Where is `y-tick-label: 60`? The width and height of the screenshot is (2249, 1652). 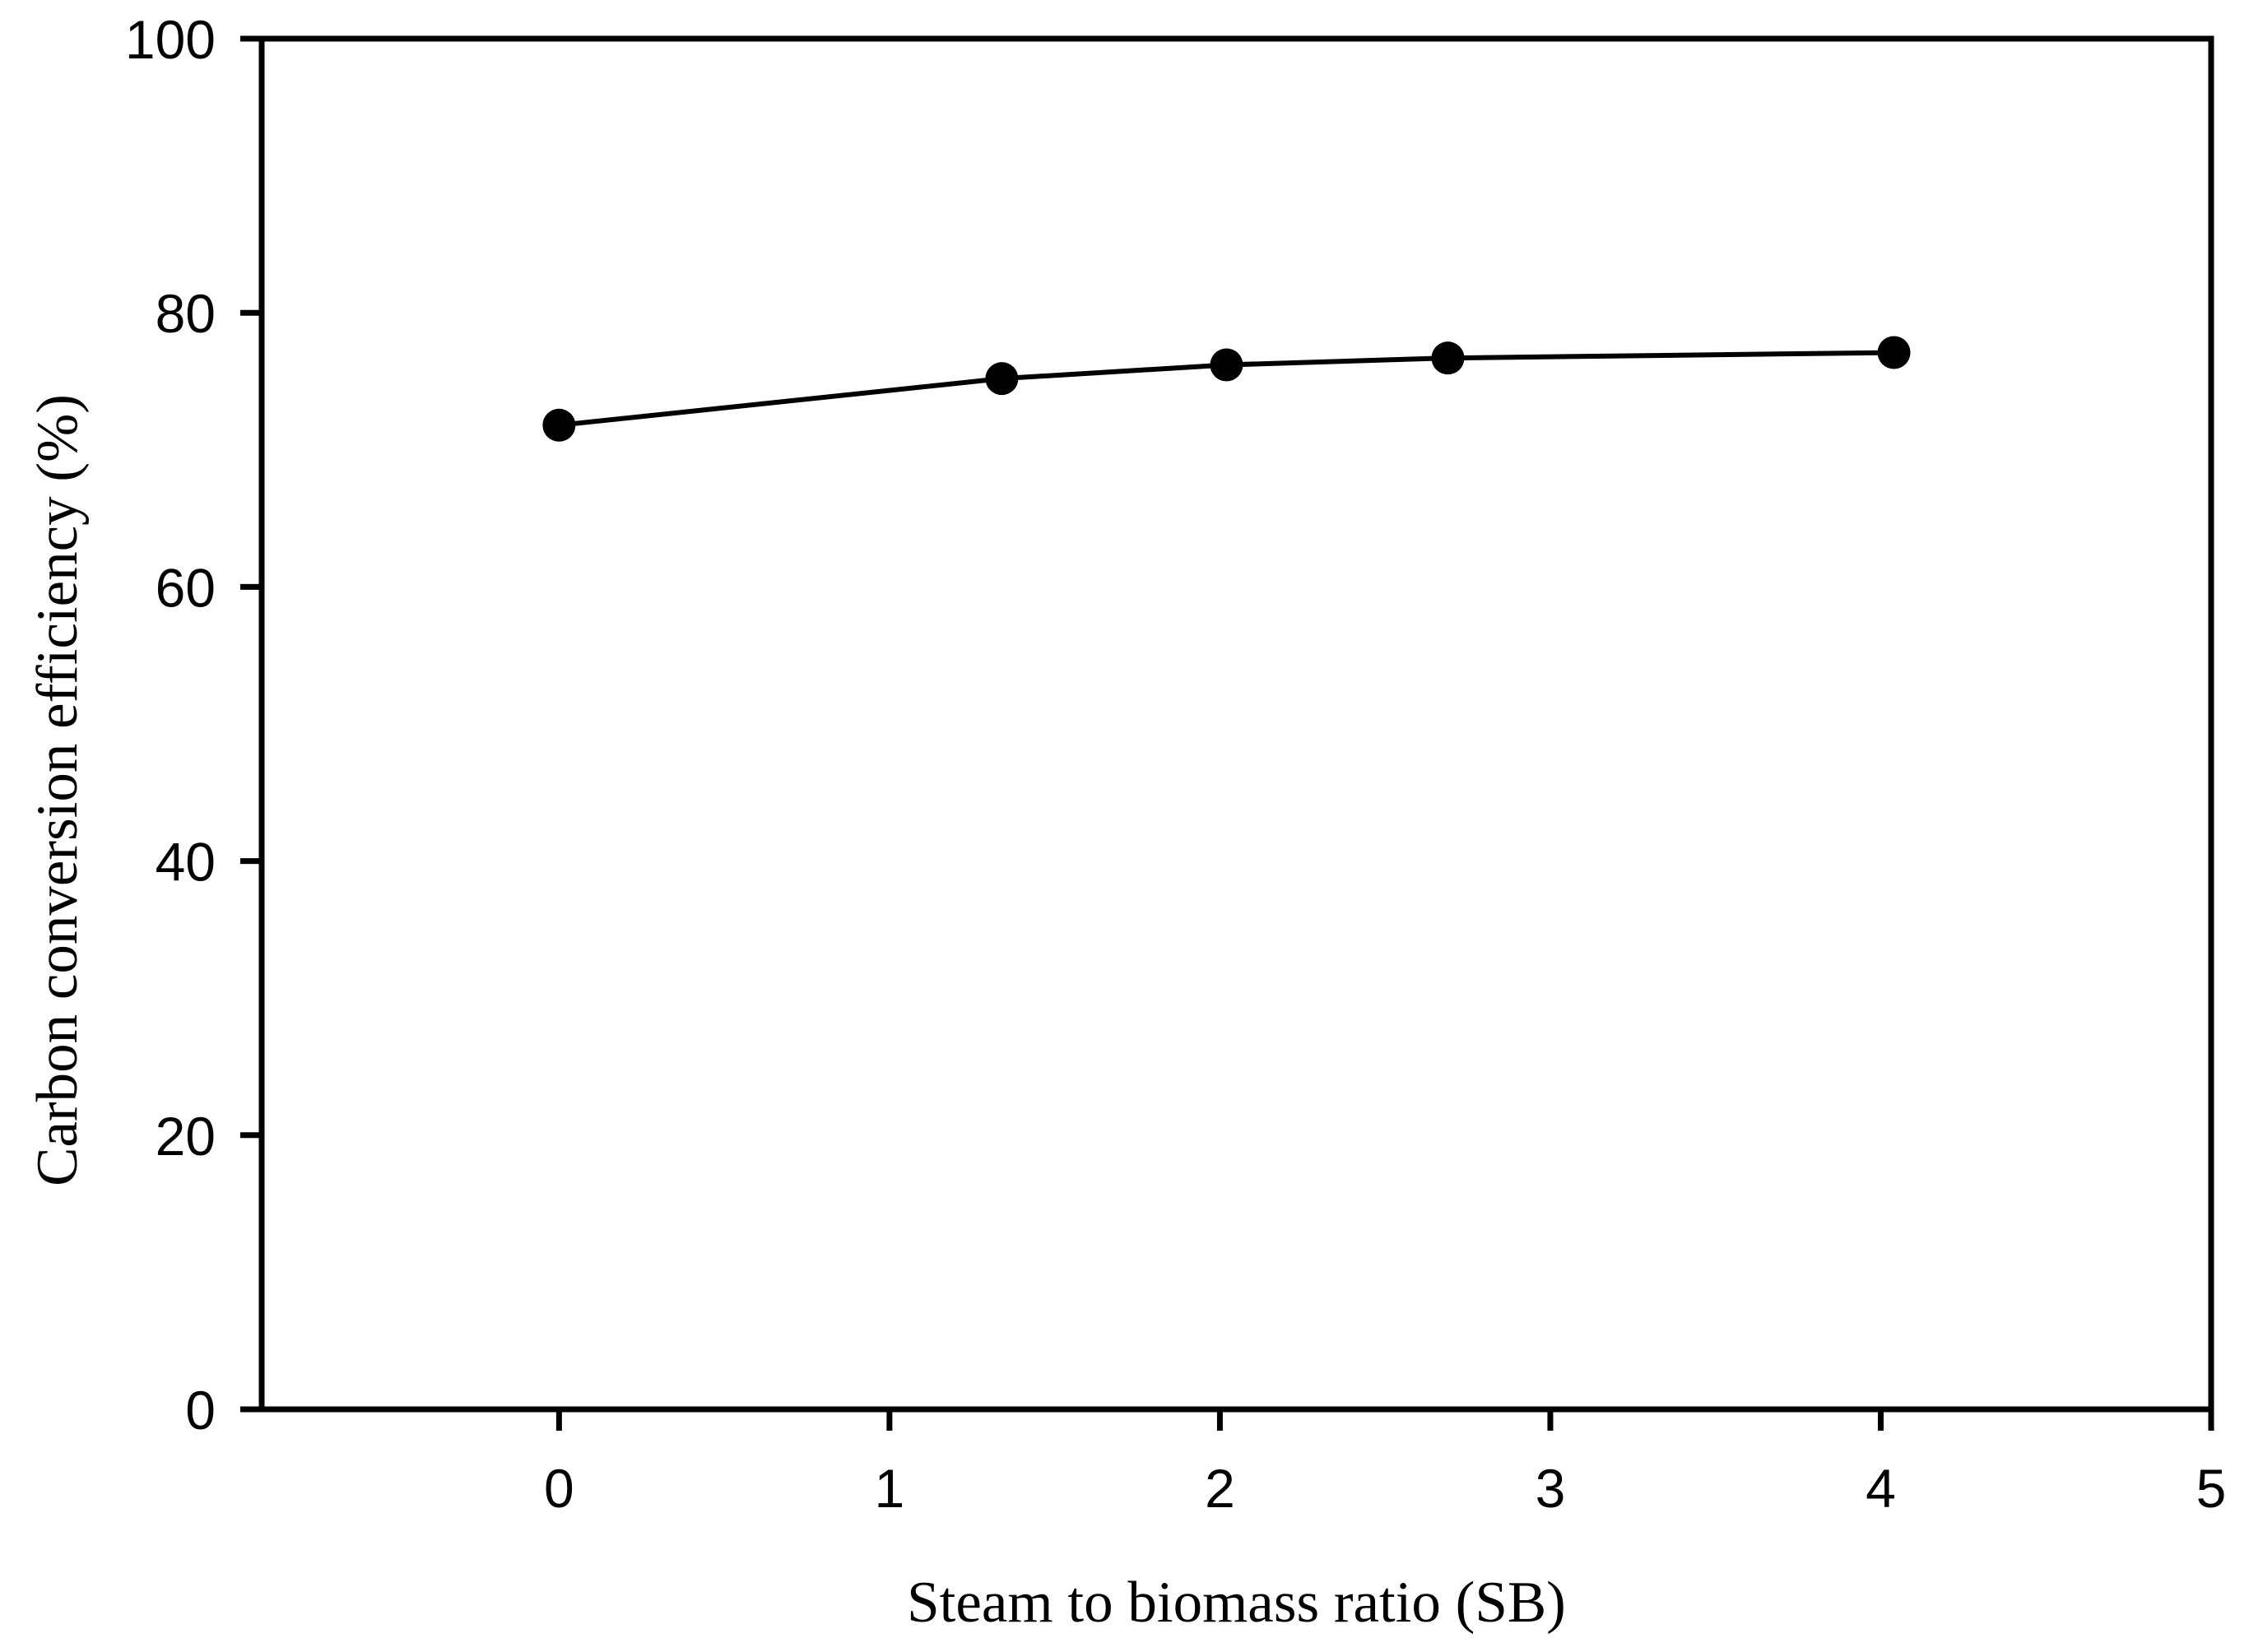
y-tick-label: 60 is located at coordinates (186, 588).